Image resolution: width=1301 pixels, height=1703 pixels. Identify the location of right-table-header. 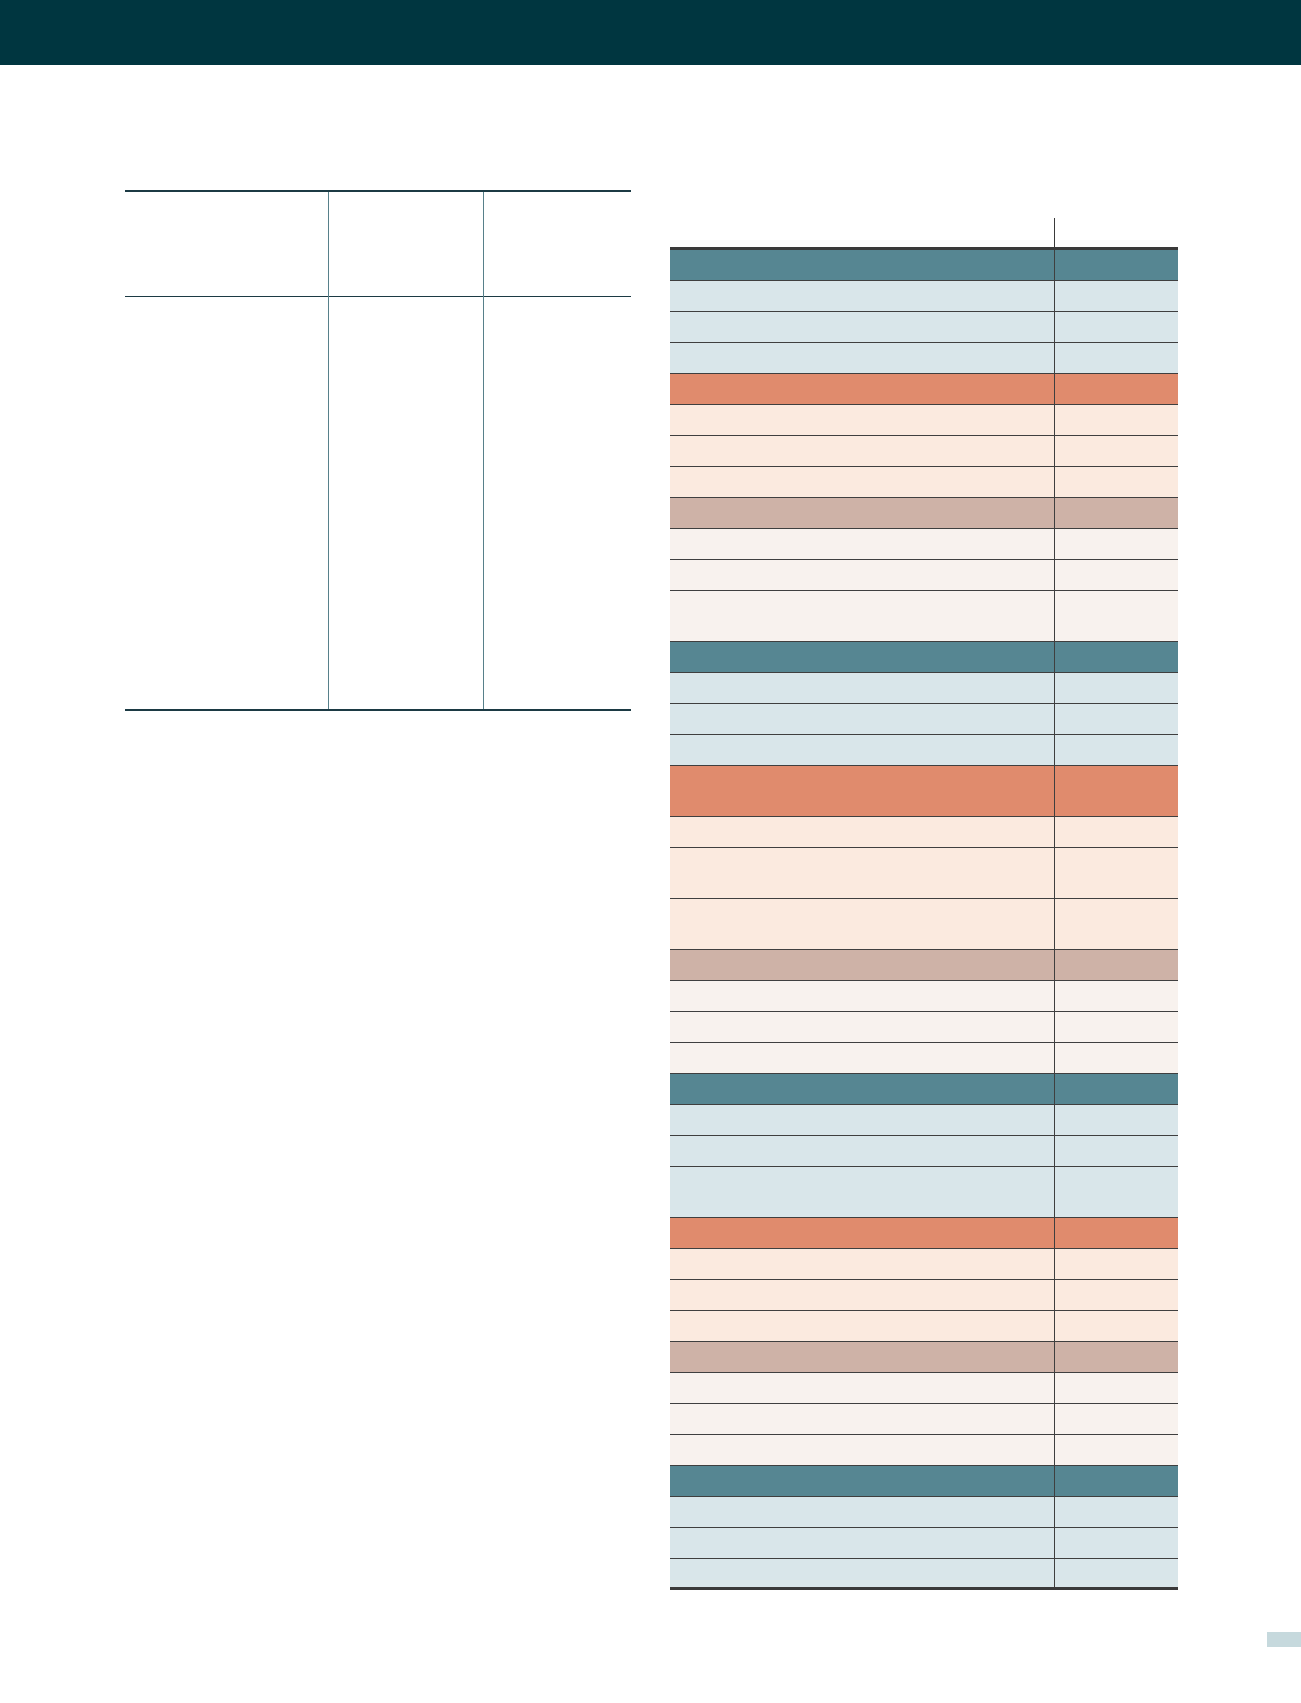
(924, 234).